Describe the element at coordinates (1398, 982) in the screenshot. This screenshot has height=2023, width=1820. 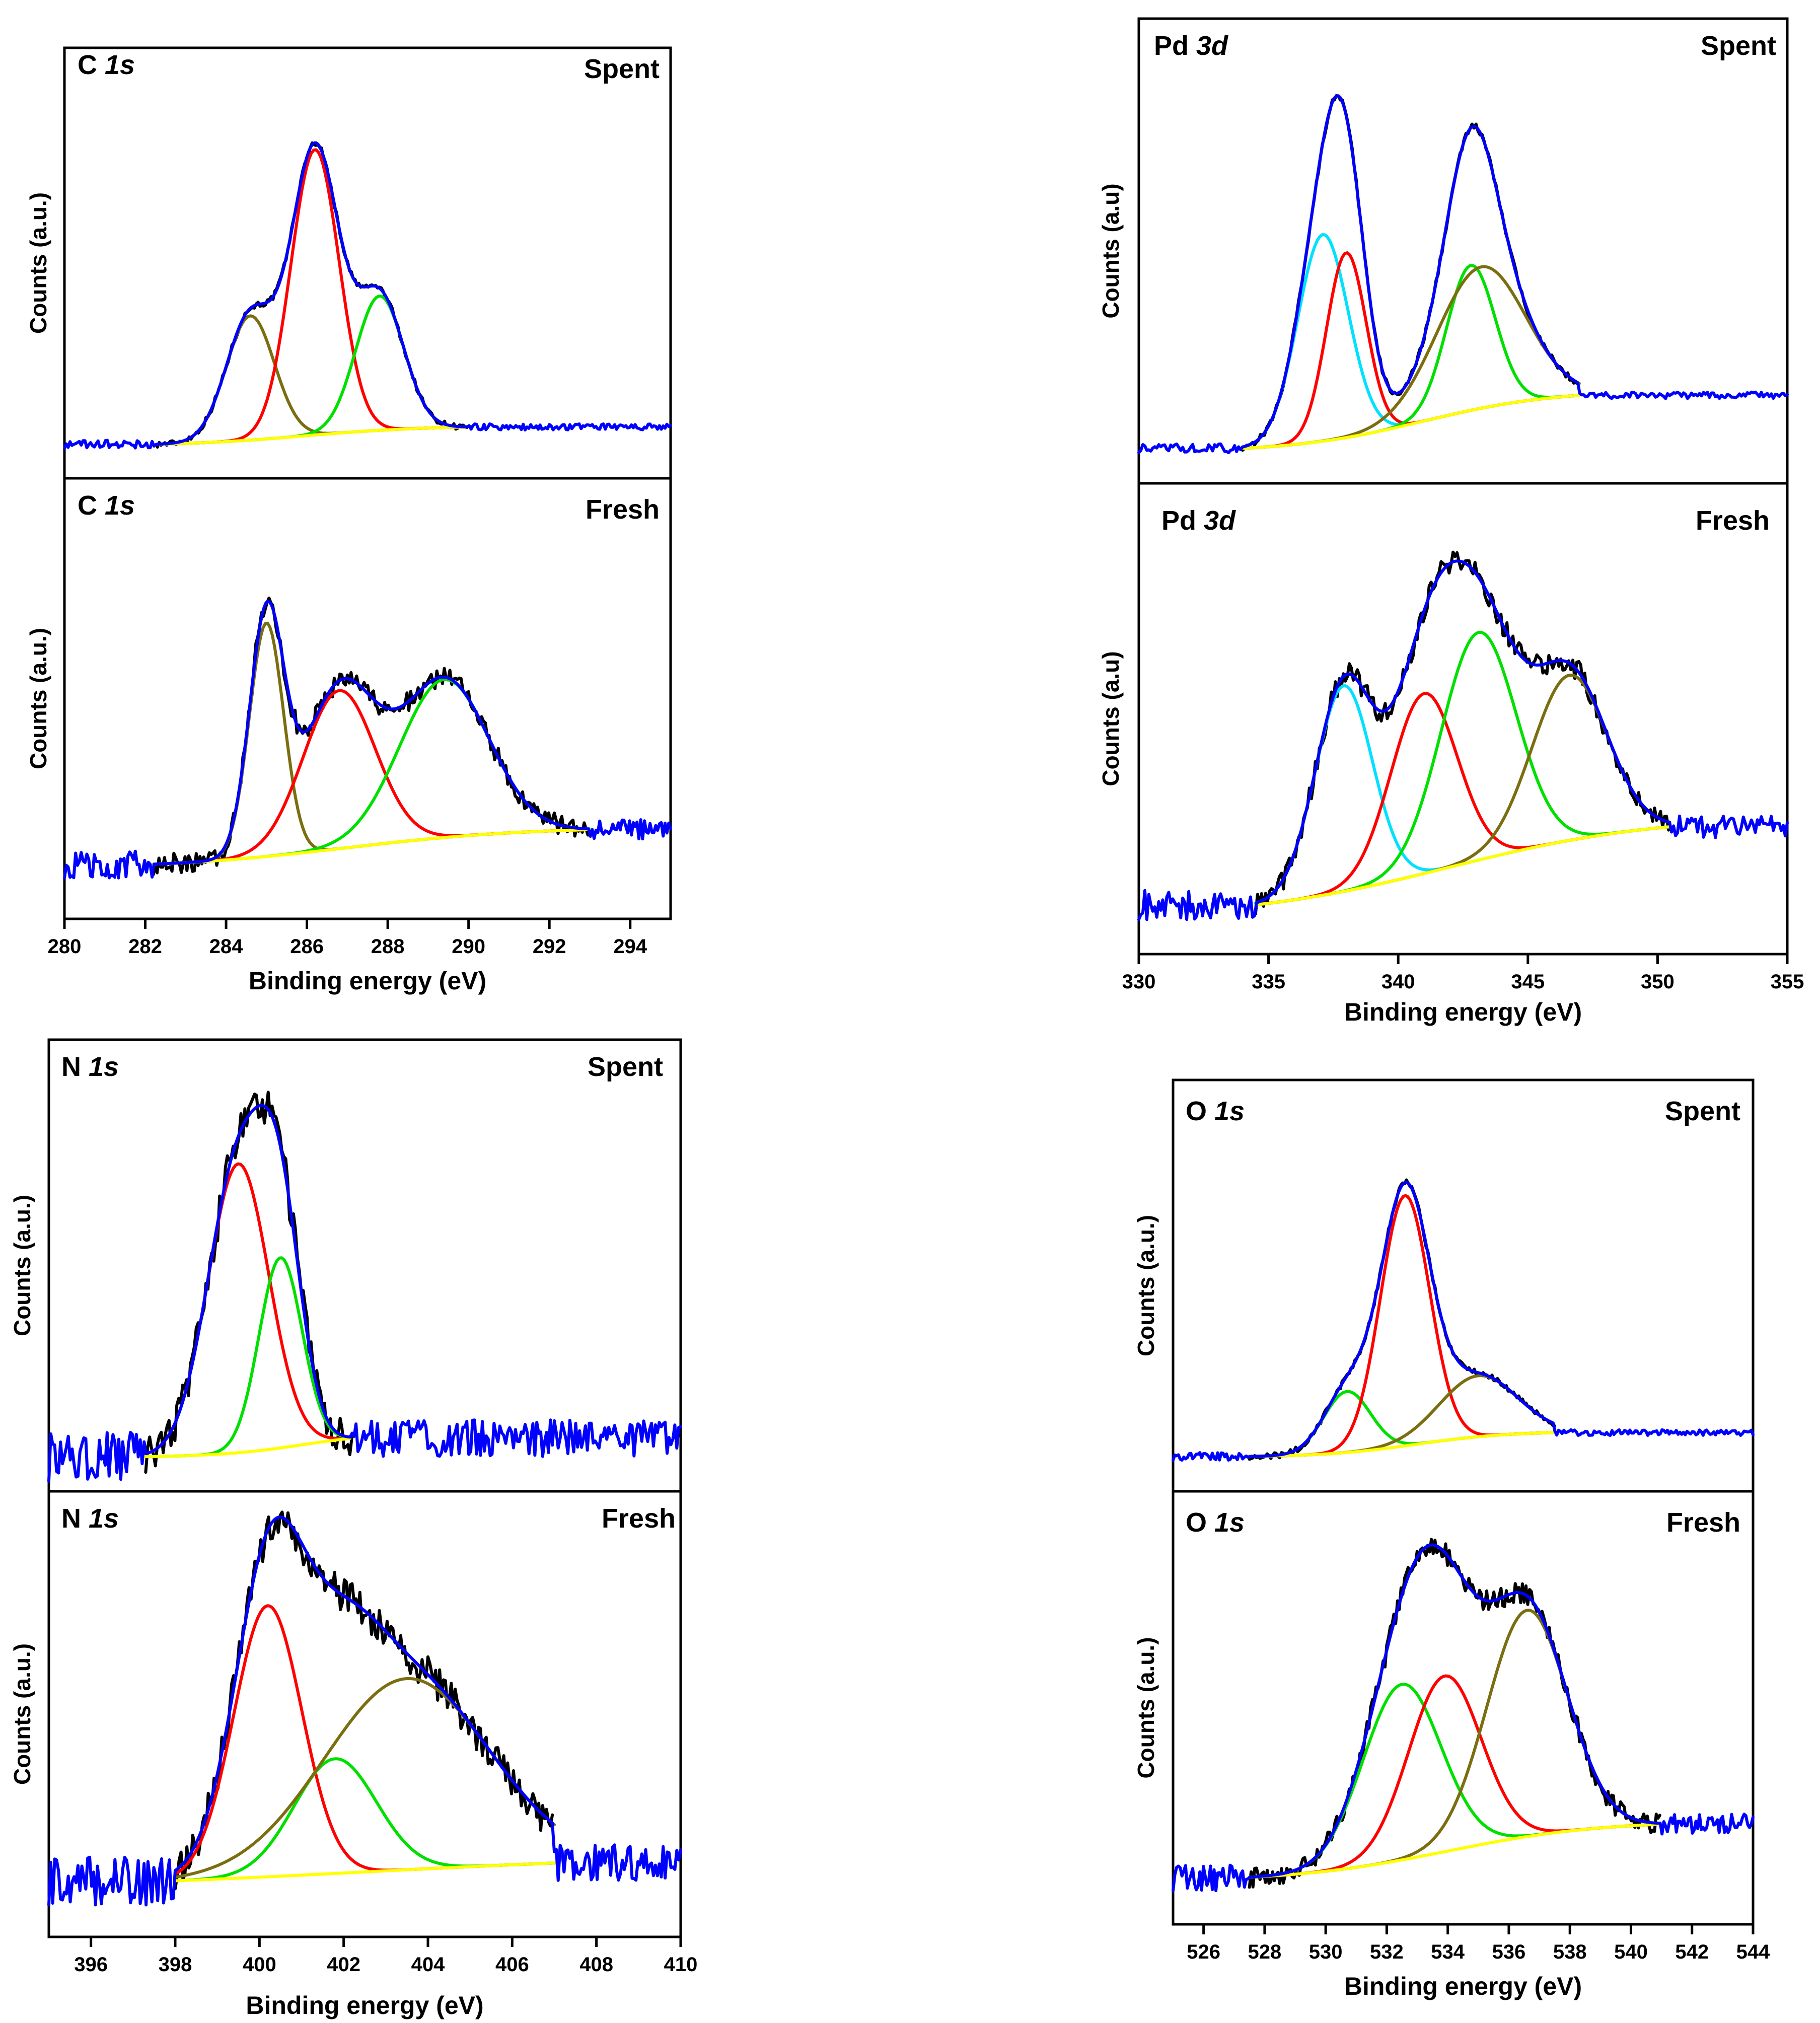
I see `x-tick-label: 340` at that location.